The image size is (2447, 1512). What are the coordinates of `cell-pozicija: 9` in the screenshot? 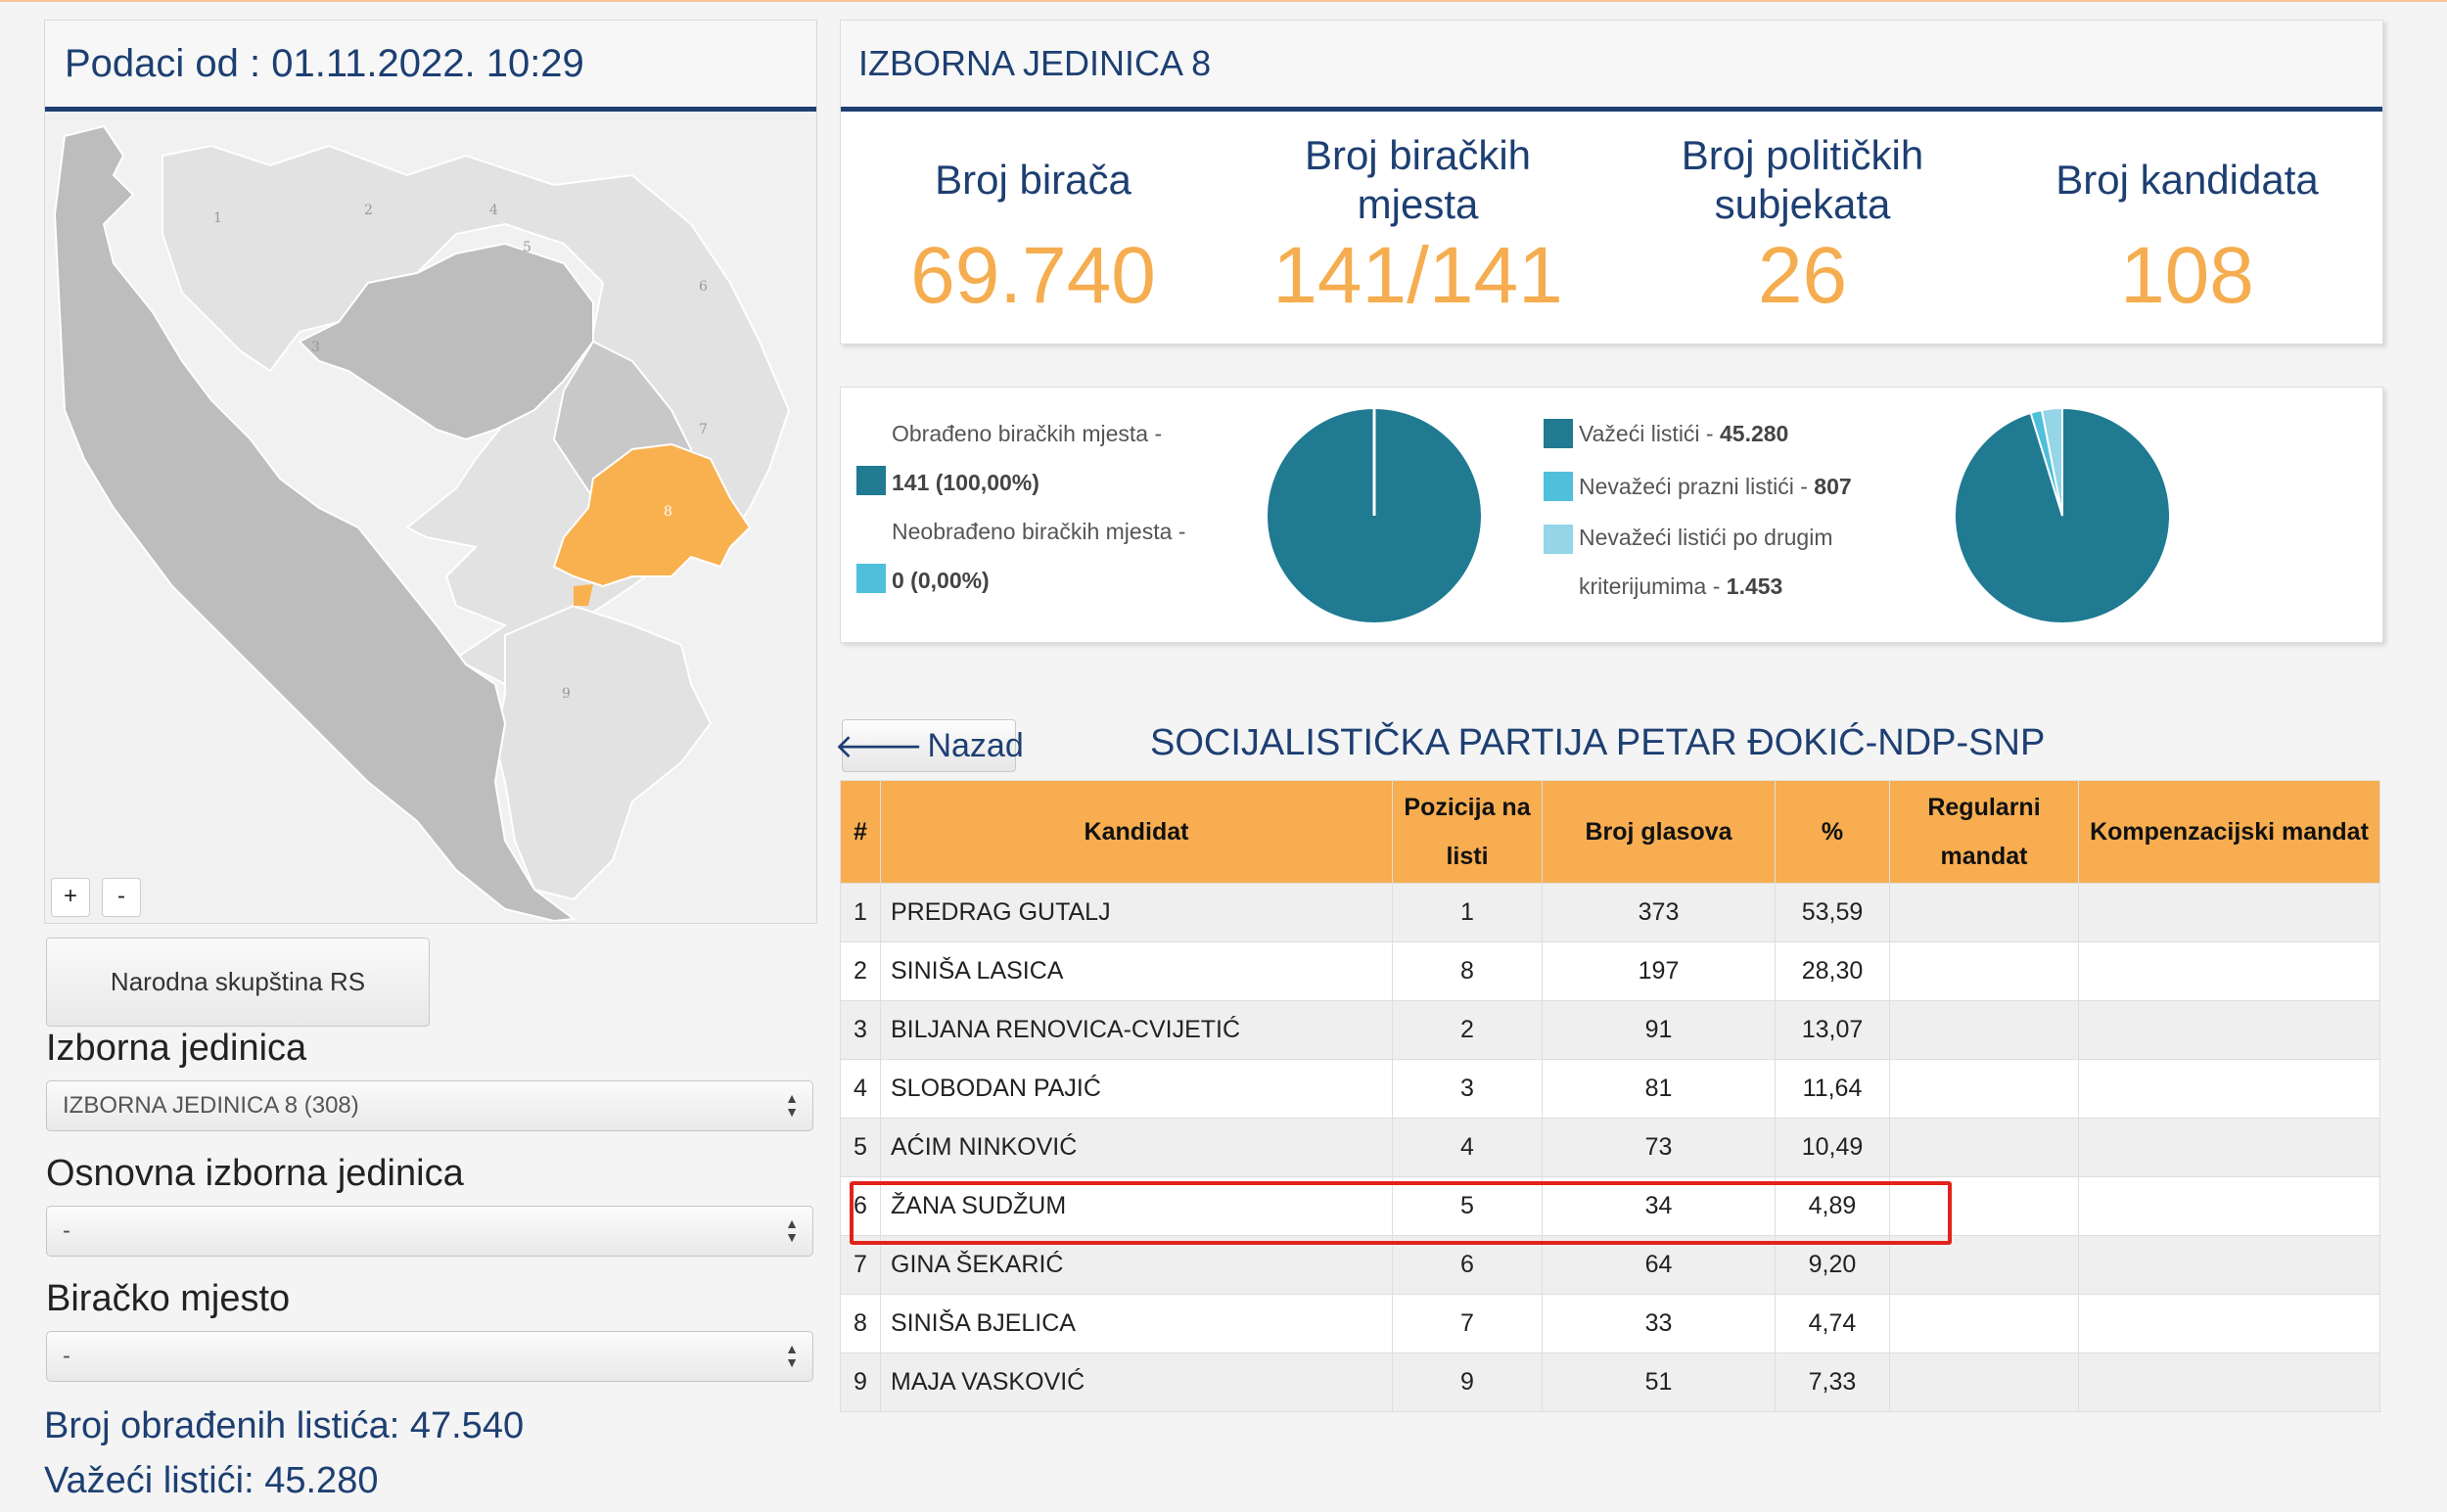 It's located at (1467, 1382).